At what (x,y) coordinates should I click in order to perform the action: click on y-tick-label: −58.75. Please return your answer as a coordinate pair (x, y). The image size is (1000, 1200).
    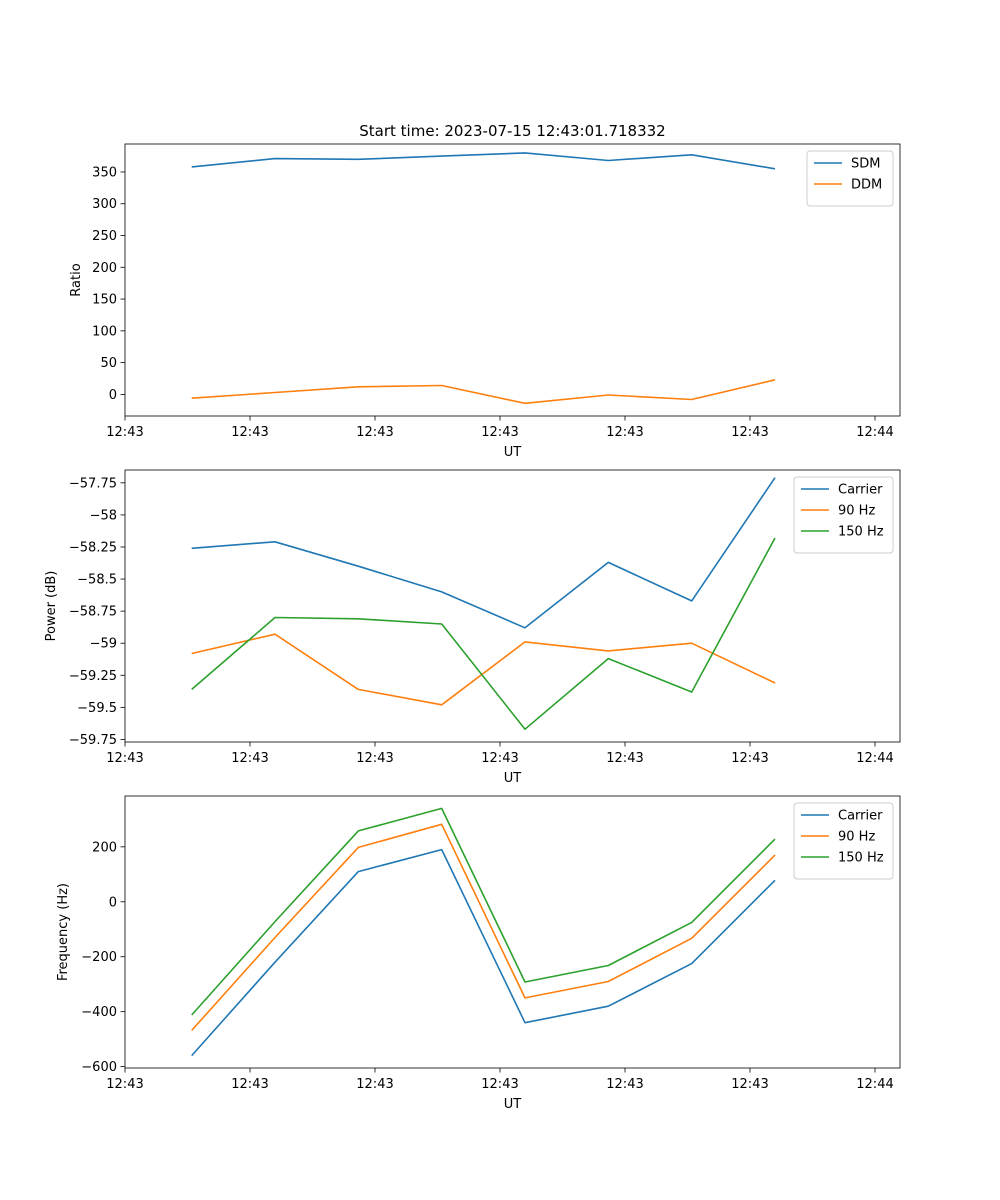
    Looking at the image, I should click on (93, 612).